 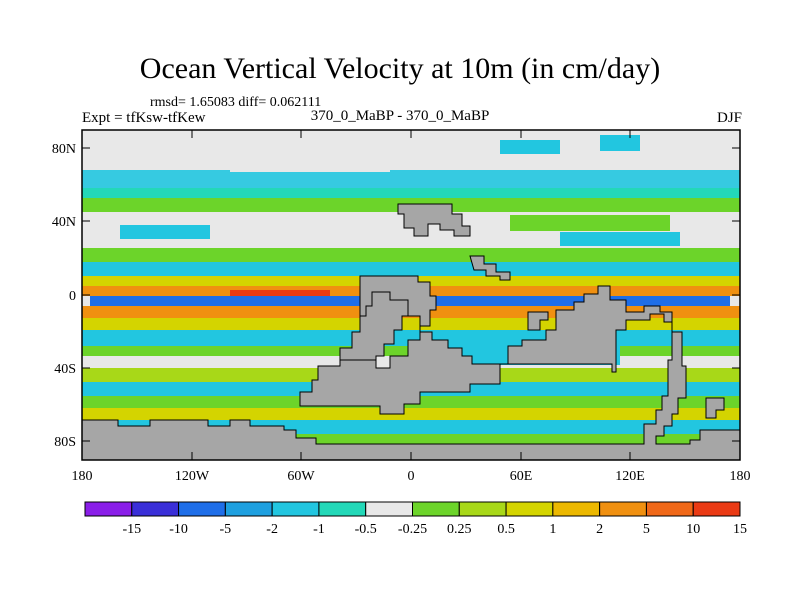 I want to click on colorbar-level-label: -10, so click(x=178, y=529).